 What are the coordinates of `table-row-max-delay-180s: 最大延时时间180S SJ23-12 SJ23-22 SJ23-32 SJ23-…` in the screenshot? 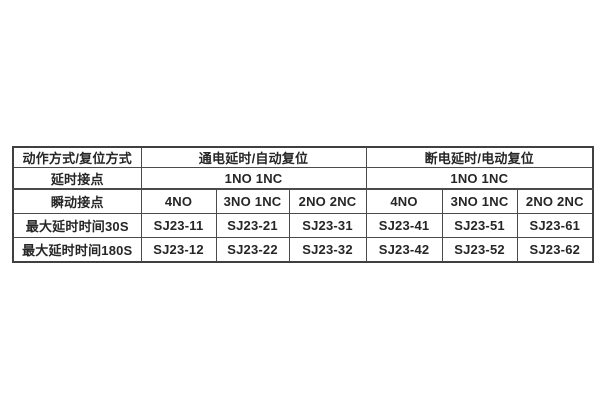 It's located at (303, 250).